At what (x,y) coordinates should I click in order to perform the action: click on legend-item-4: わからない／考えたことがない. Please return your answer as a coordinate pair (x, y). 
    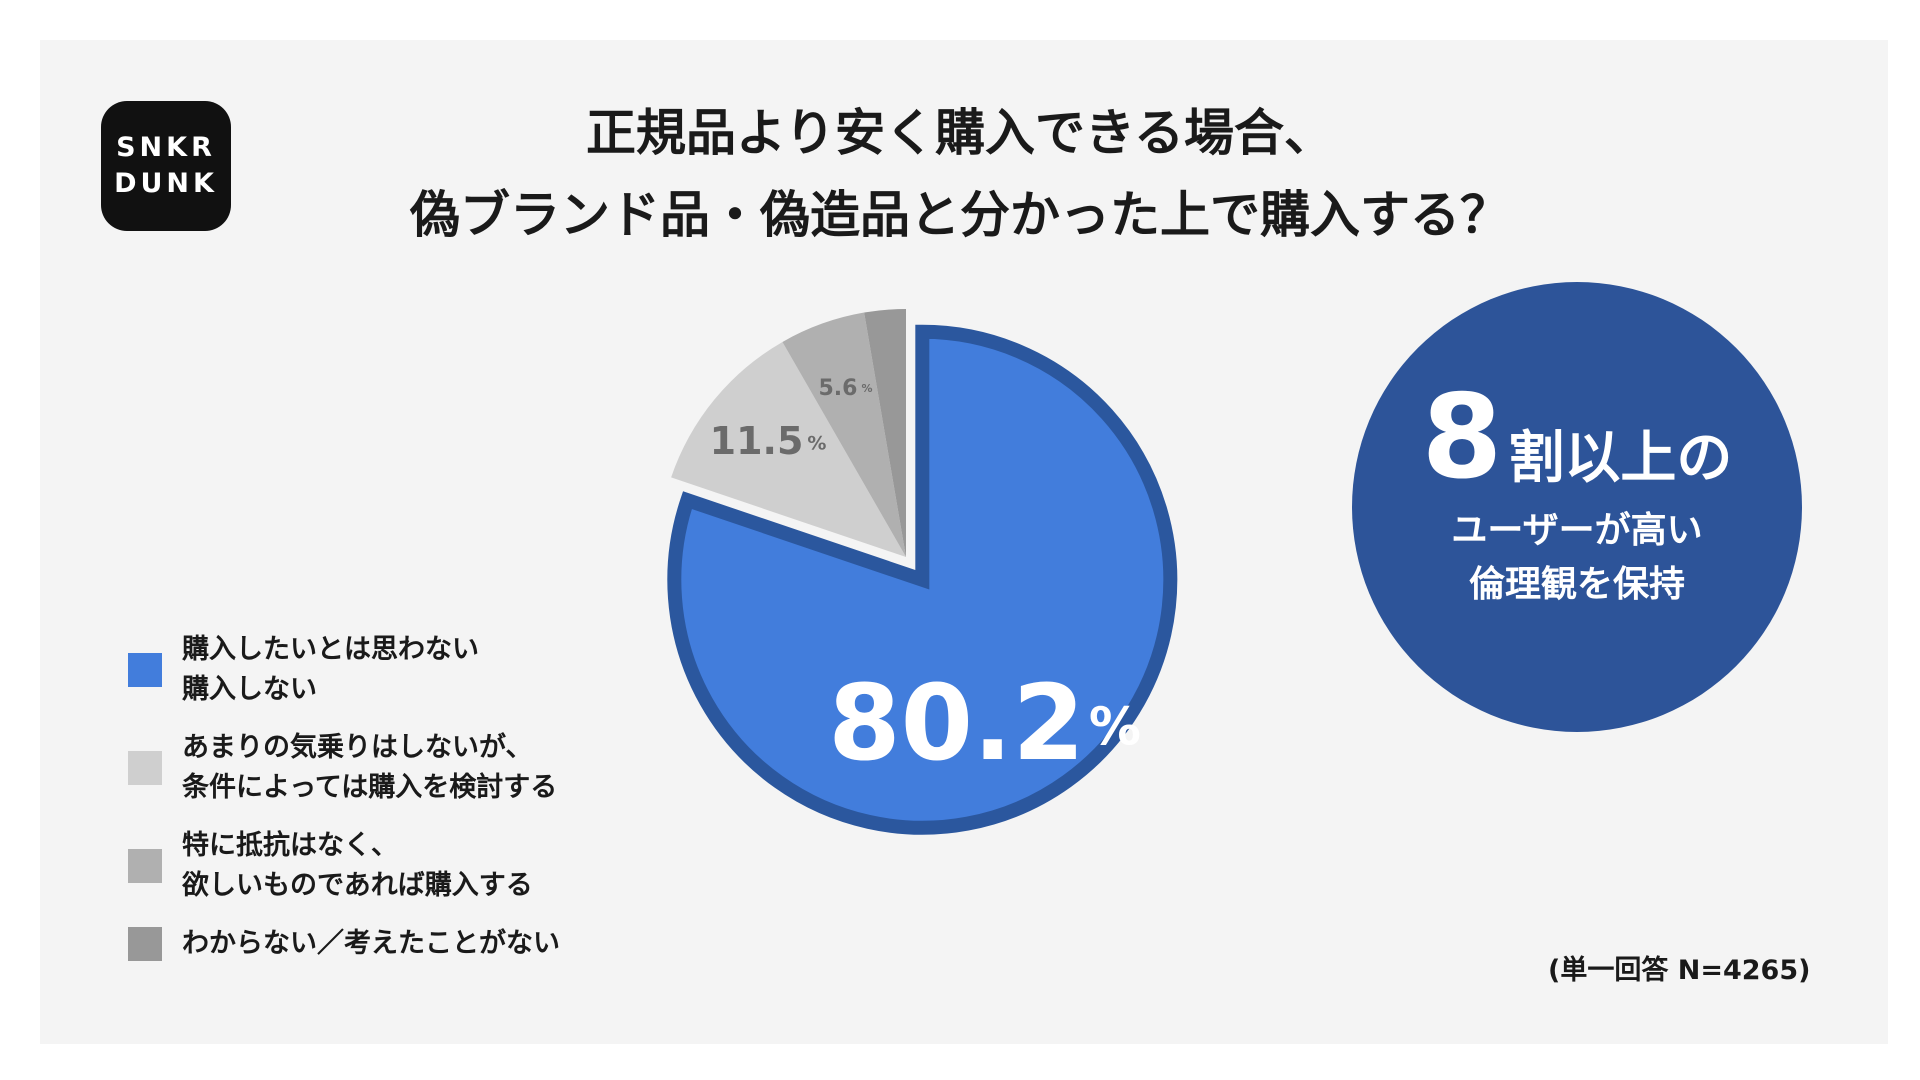
    Looking at the image, I should click on (343, 944).